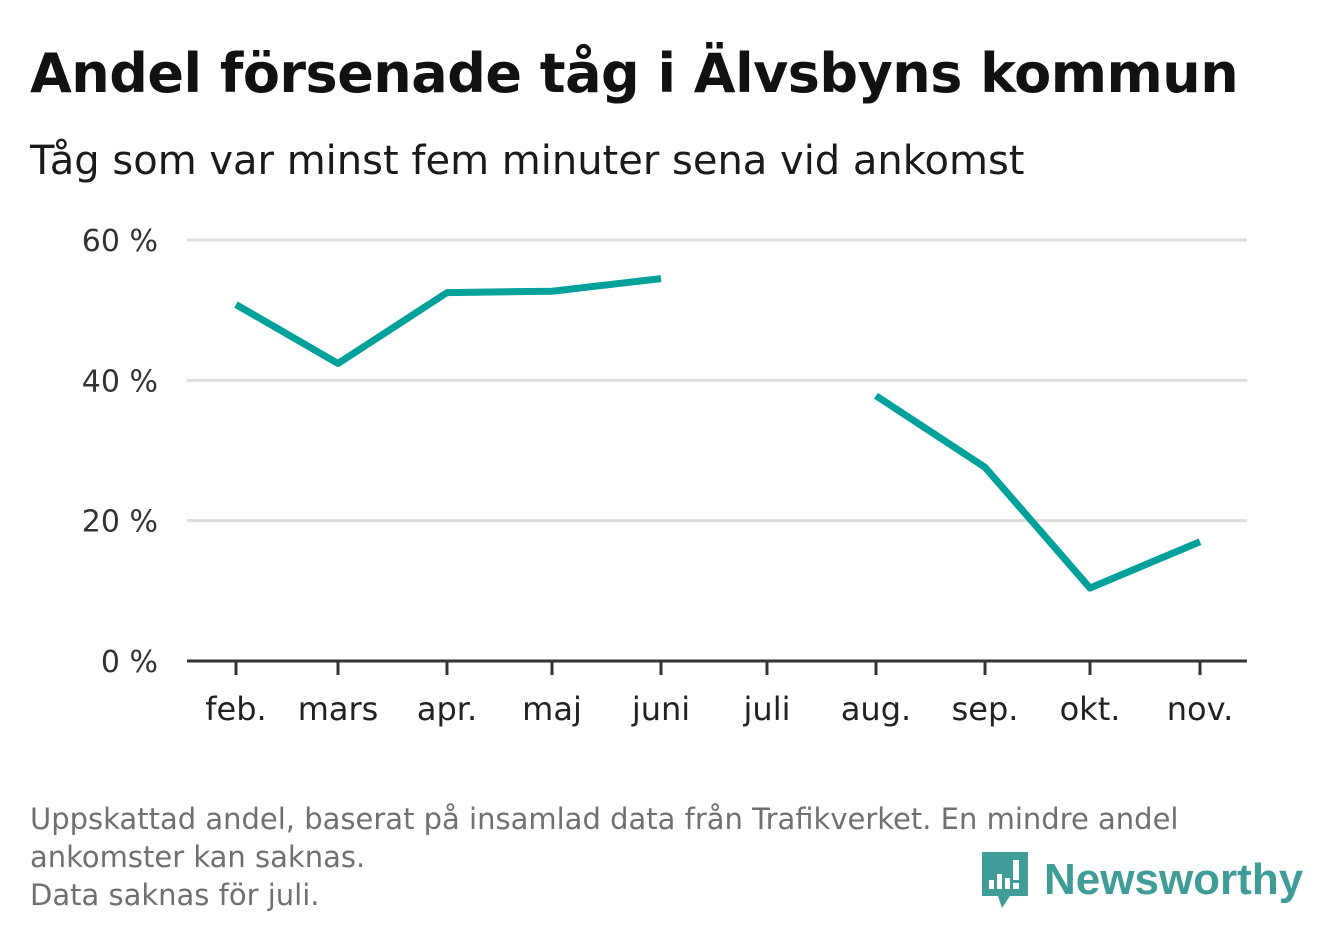 The width and height of the screenshot is (1322, 939). I want to click on x-tick-label: nov., so click(1200, 709).